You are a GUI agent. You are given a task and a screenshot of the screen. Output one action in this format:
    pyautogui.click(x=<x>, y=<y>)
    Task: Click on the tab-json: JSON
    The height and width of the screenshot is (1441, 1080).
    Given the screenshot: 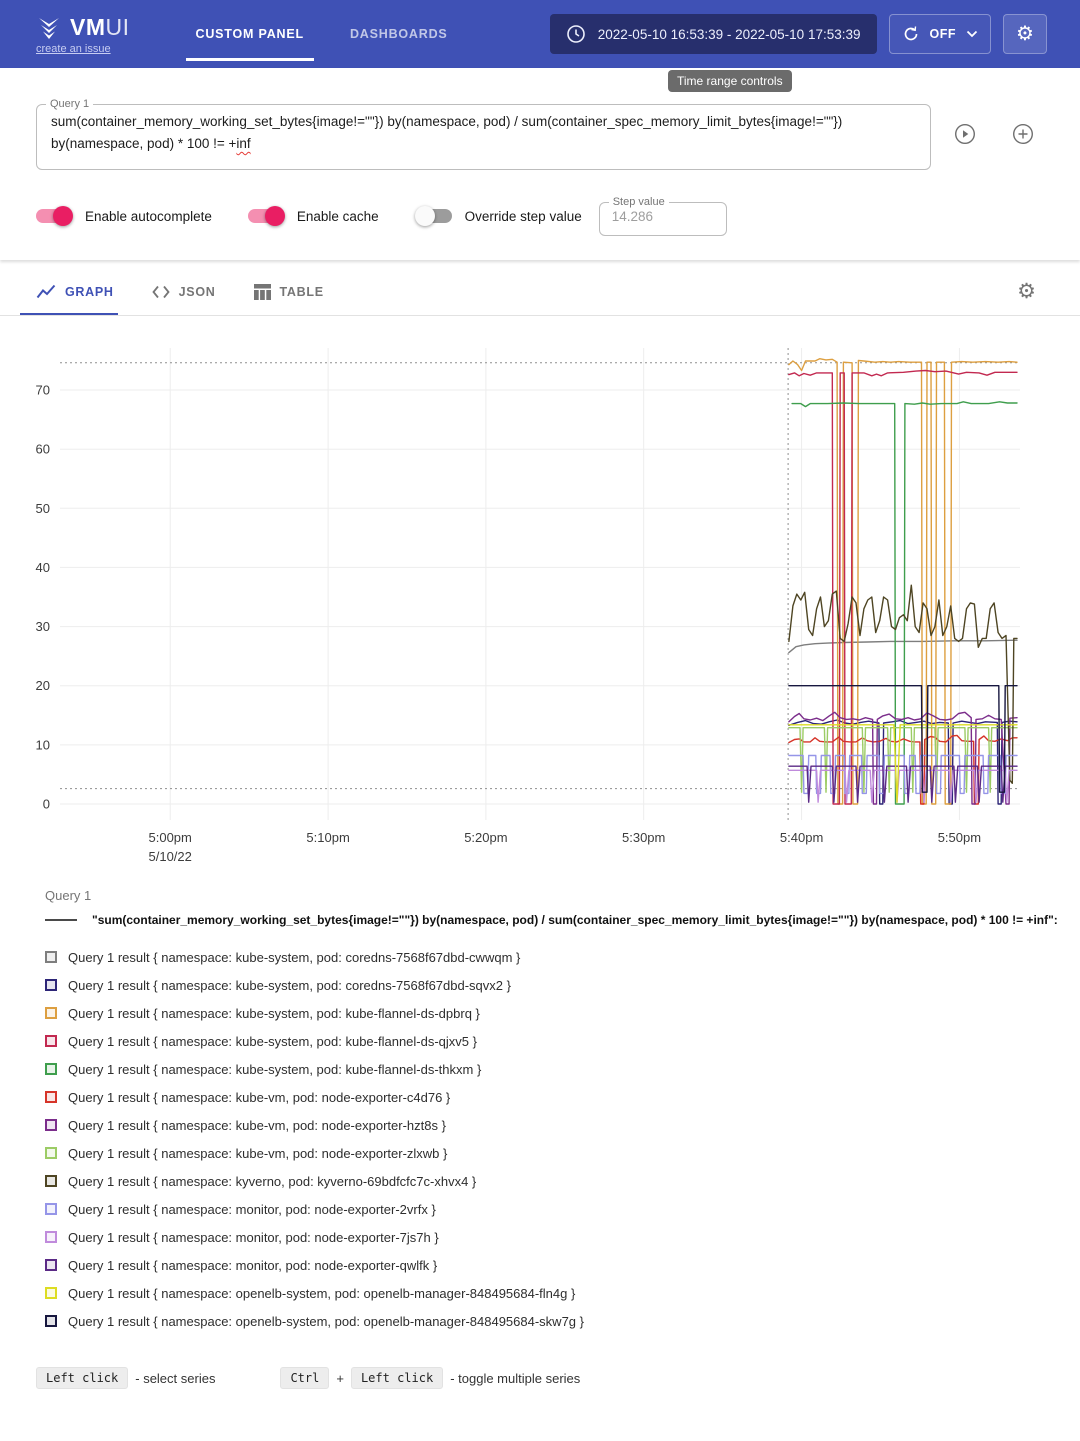 What is the action you would take?
    pyautogui.click(x=183, y=291)
    